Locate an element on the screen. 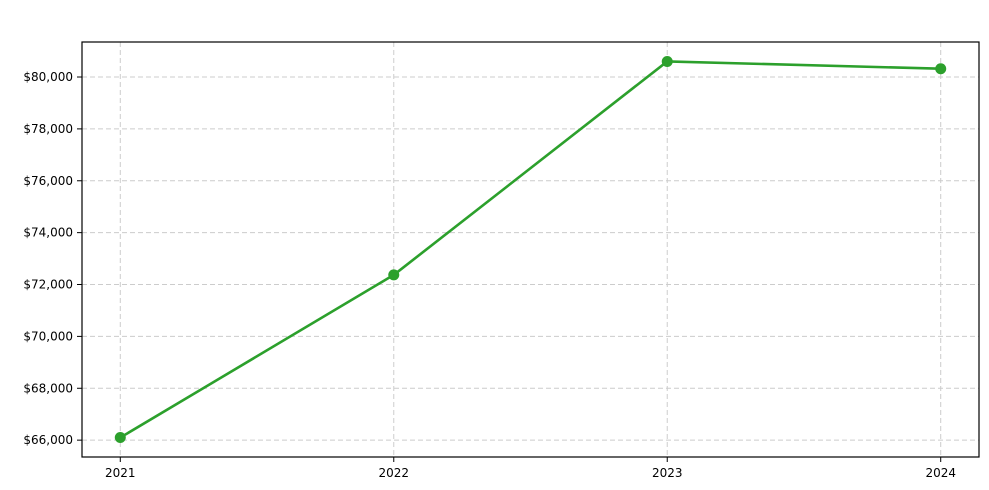  y-tick-label: $70,000 is located at coordinates (48, 336).